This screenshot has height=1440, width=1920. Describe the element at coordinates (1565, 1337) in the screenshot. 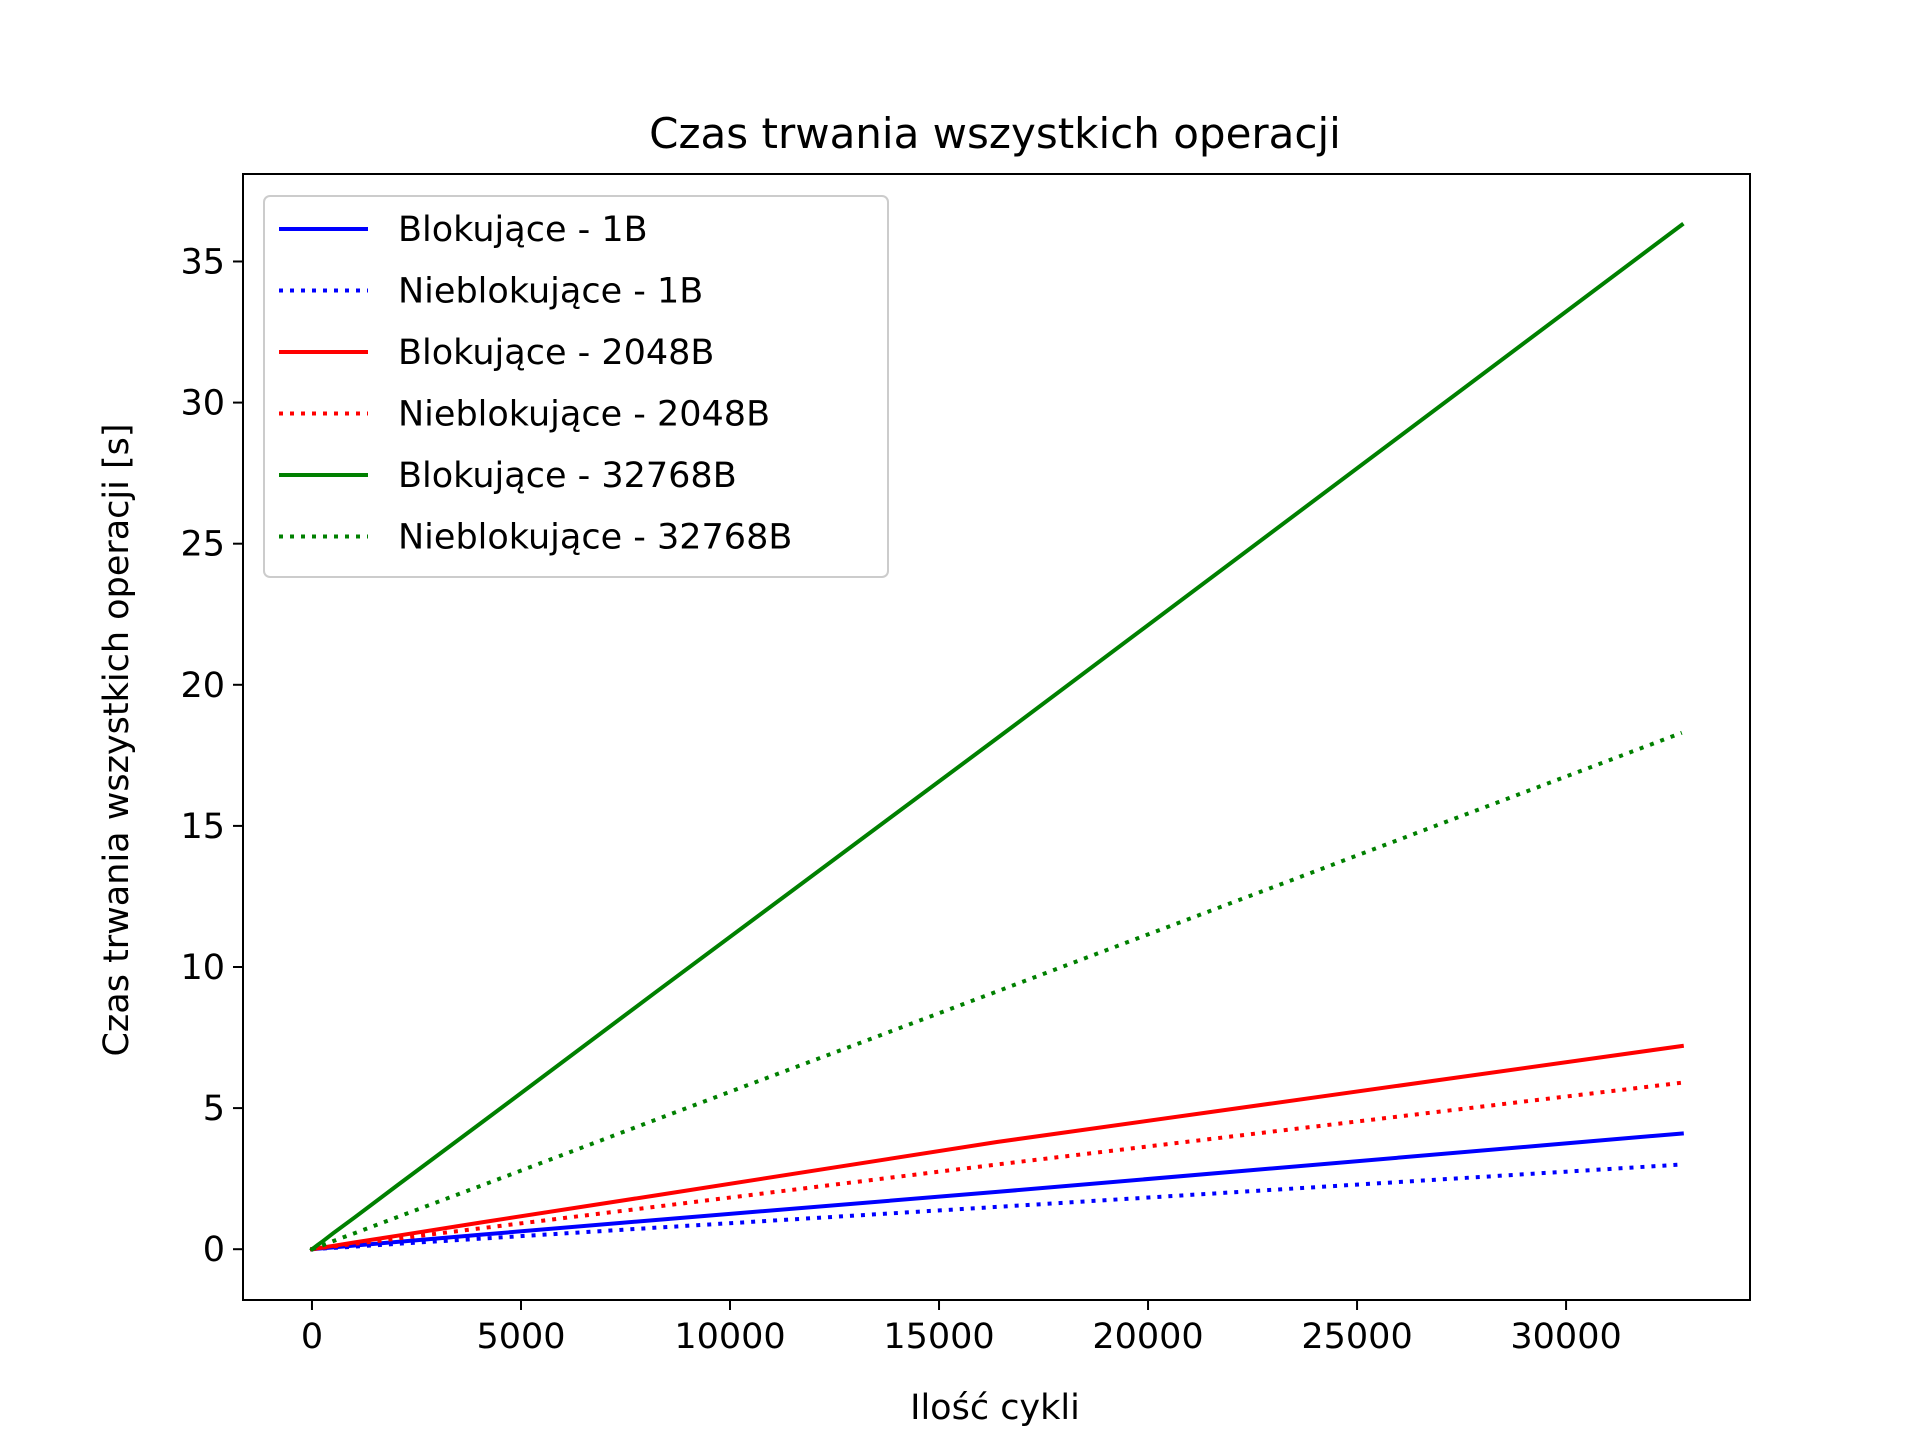

I see `x-tick-label: 30000` at that location.